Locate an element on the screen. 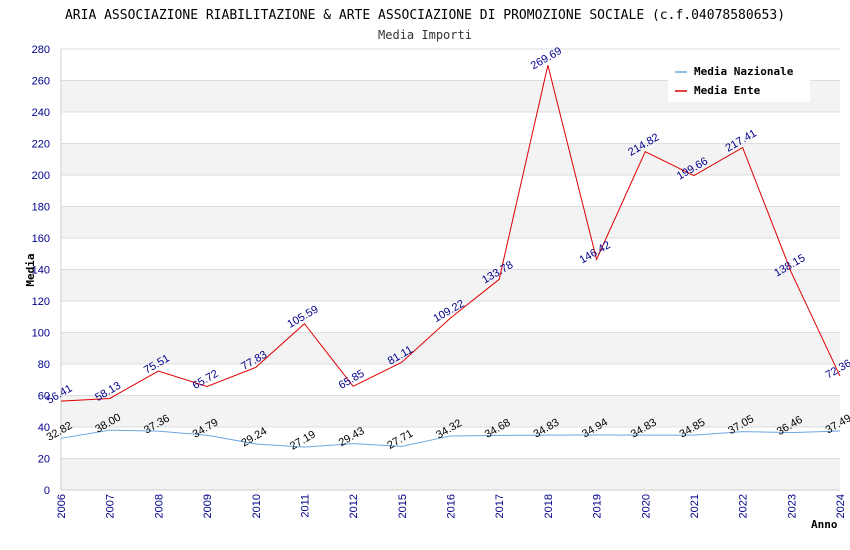  x-tick-label: 2011 is located at coordinates (305, 506).